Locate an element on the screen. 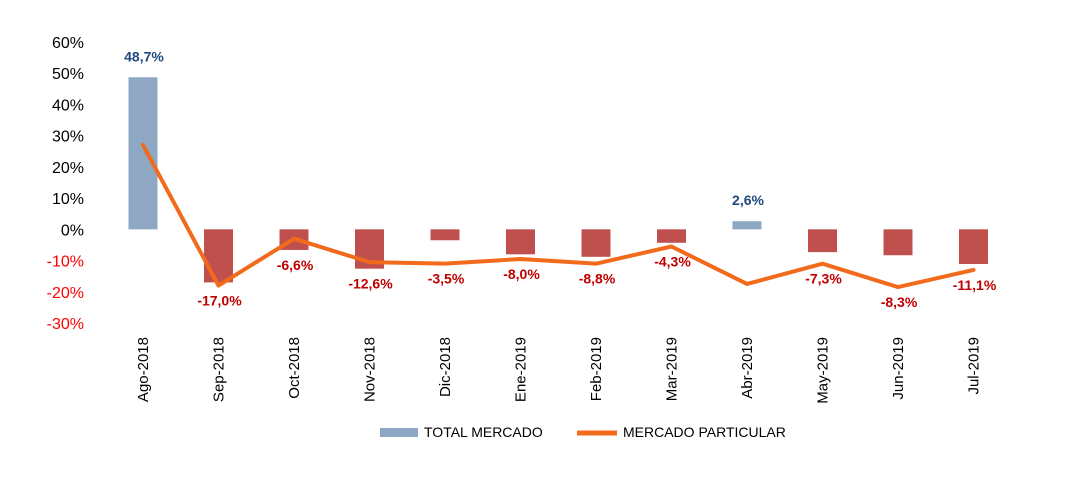 The image size is (1074, 483). data-label-total-mercado: -6,6% is located at coordinates (295, 265).